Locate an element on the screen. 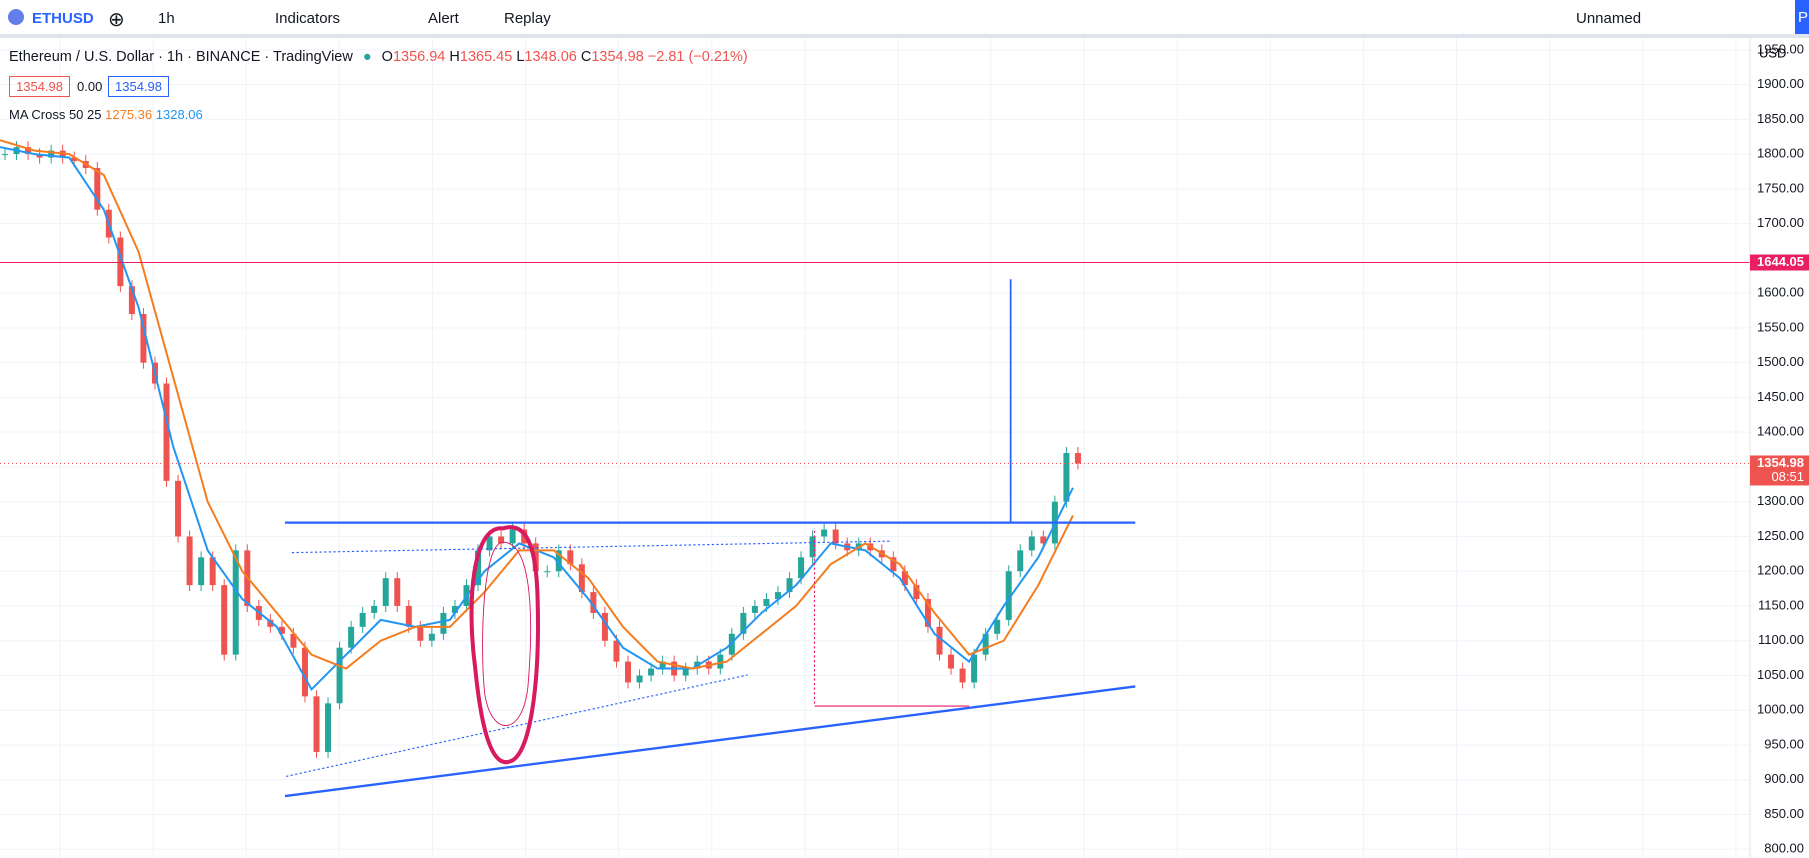 The height and width of the screenshot is (858, 1809). y-tick-label: 1700.00 is located at coordinates (1780, 222).